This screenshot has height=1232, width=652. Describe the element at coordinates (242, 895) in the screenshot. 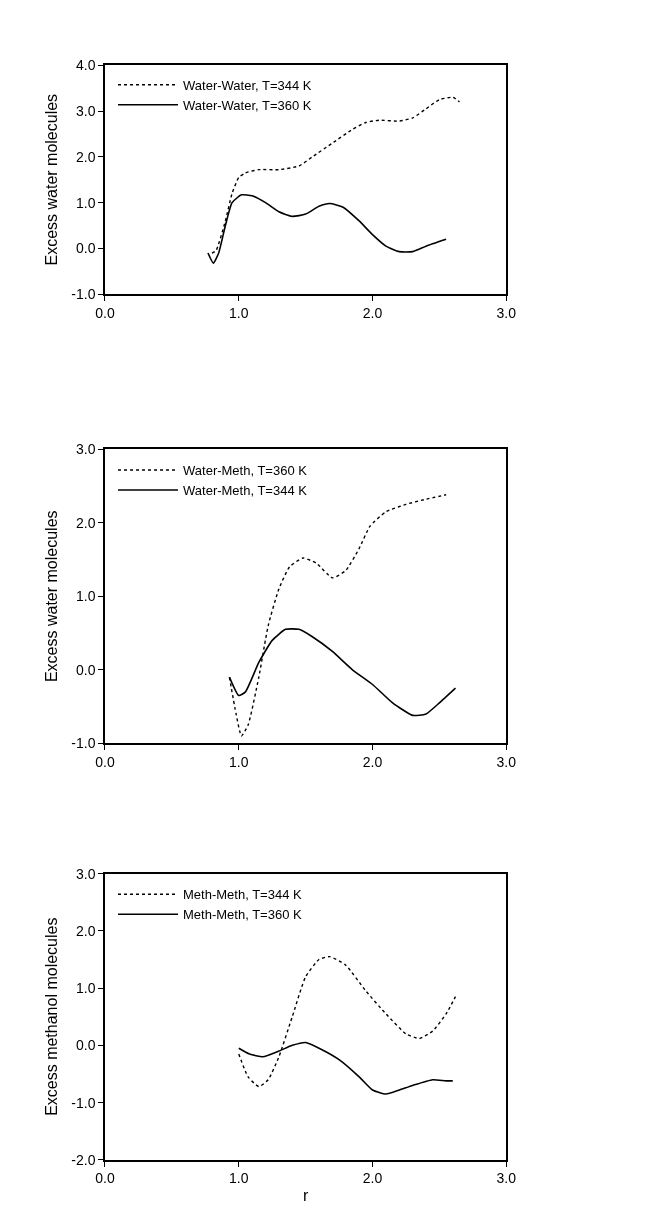

I see `legend-label: Meth-Meth, T=344 K` at that location.